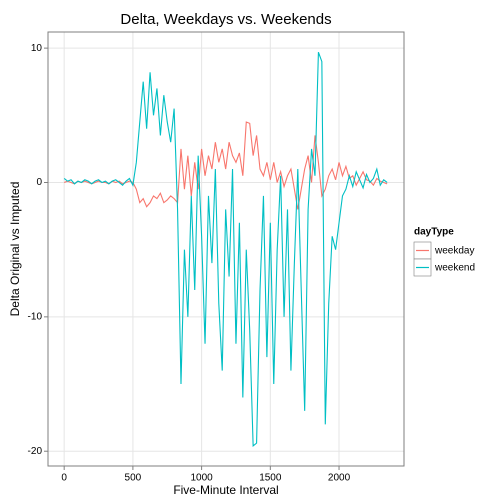  Describe the element at coordinates (454, 251) in the screenshot. I see `legend-label: weekday` at that location.